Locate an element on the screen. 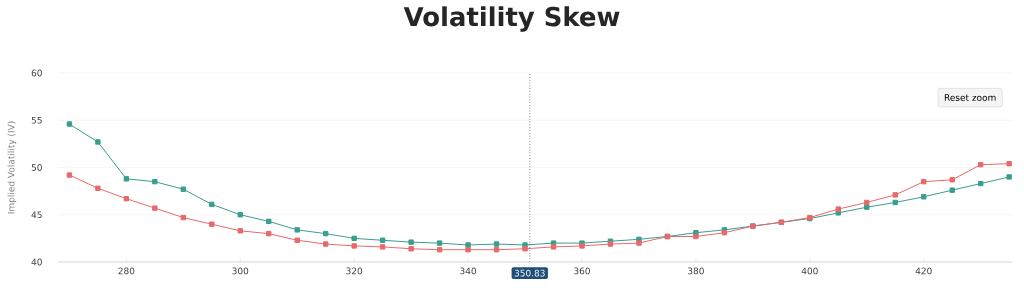  x-tick-label: 400 is located at coordinates (809, 271).